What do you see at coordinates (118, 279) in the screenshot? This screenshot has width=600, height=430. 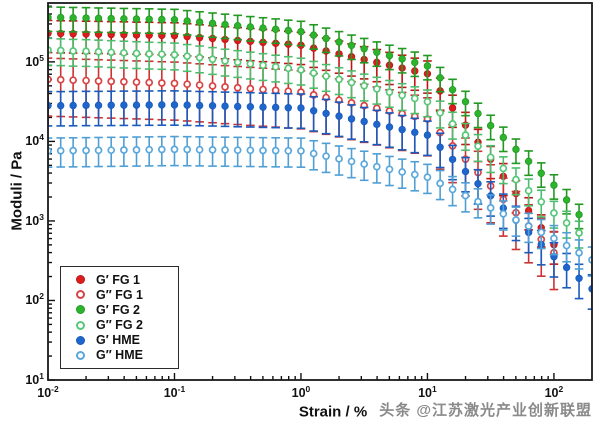 I see `legend-label: G′ FG 1` at bounding box center [118, 279].